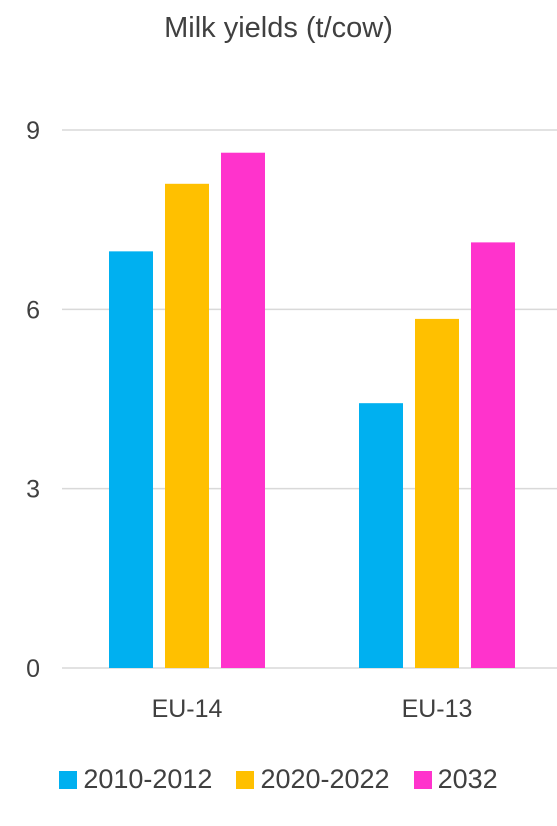 Image resolution: width=557 pixels, height=826 pixels. What do you see at coordinates (33, 490) in the screenshot?
I see `y-tick-label: 3` at bounding box center [33, 490].